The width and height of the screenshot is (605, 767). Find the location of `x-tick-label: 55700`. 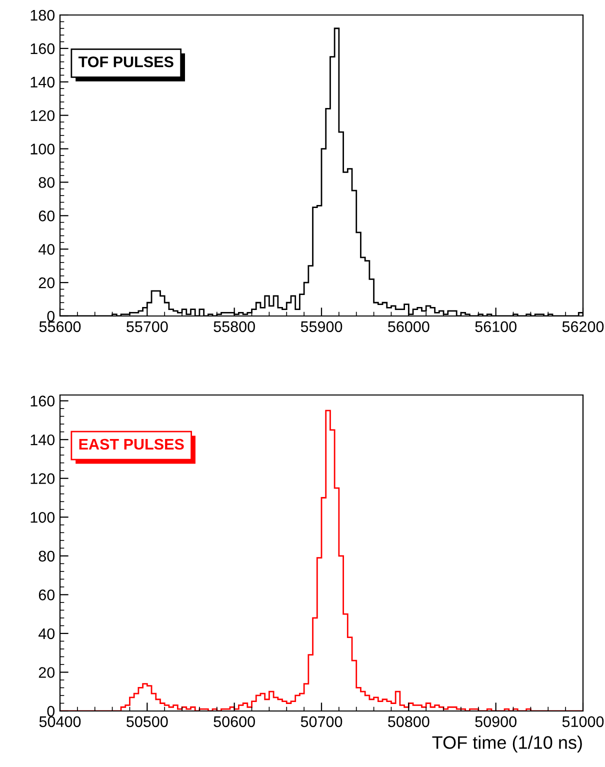

x-tick-label: 55700 is located at coordinates (147, 326).